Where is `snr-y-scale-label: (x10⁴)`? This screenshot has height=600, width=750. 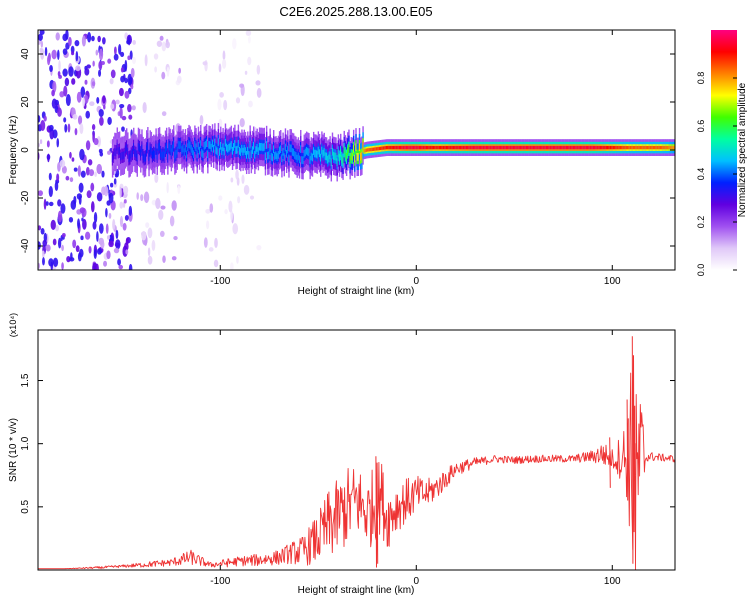 snr-y-scale-label: (x10⁴) is located at coordinates (13, 325).